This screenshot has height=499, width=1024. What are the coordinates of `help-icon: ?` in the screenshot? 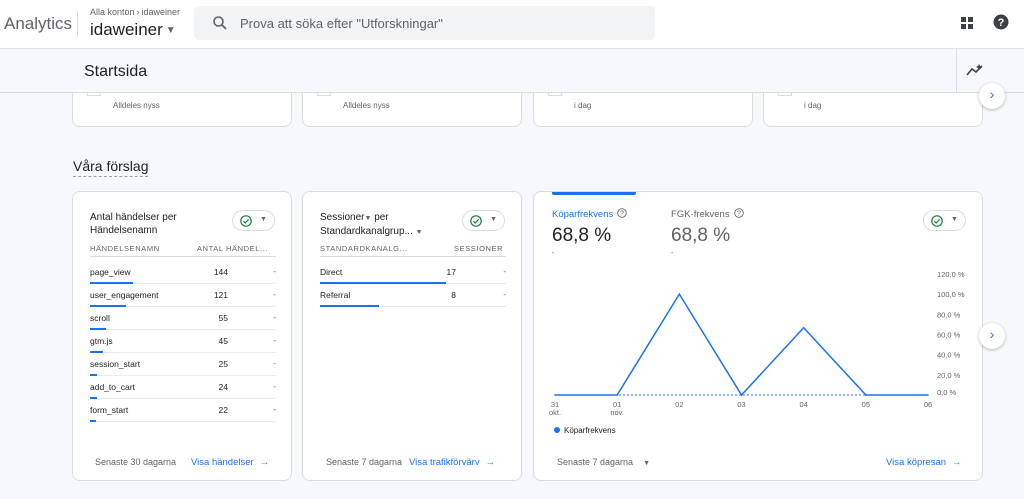 It's located at (1001, 22).